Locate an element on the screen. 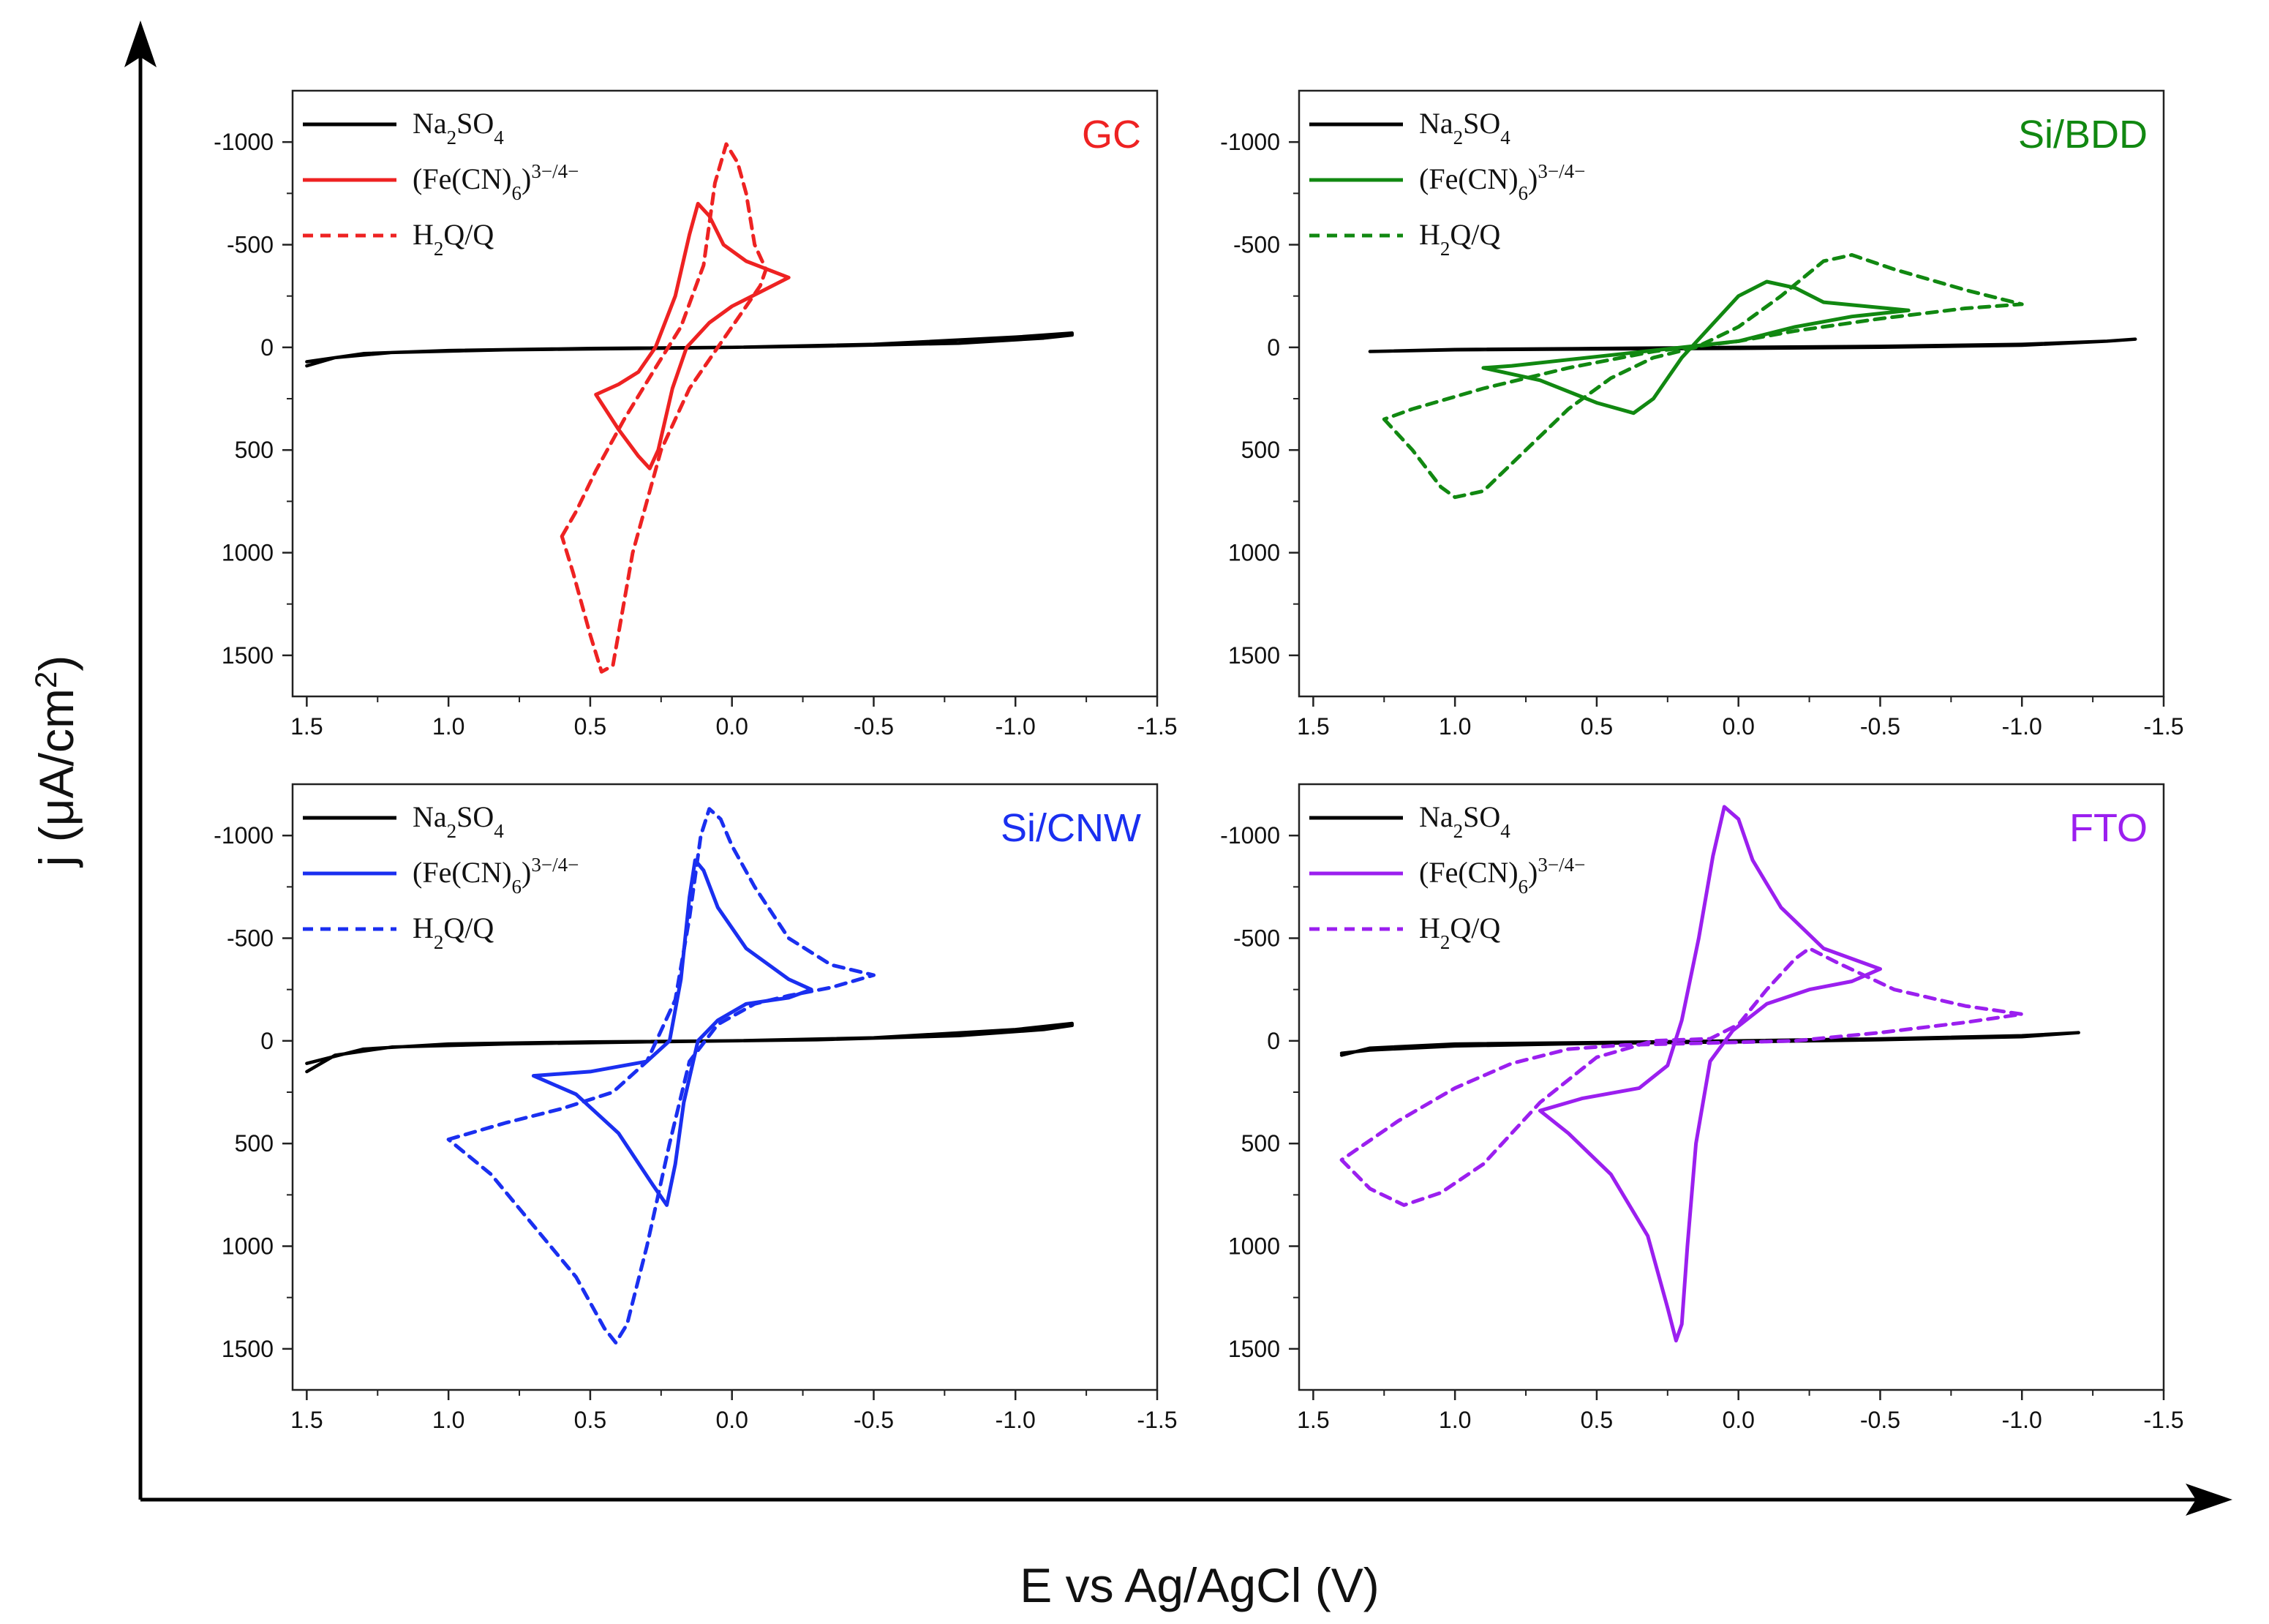 This screenshot has width=2269, height=1624. figure-y-axis-title: j (μA/cm2) is located at coordinates (57, 762).